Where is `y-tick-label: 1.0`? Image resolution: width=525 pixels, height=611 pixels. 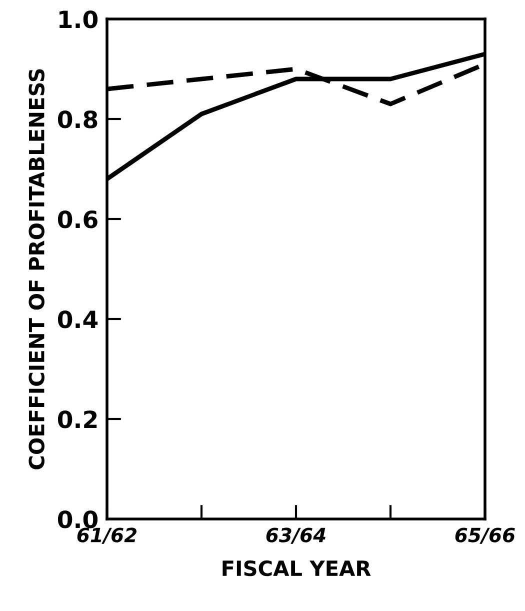
y-tick-label: 1.0 is located at coordinates (79, 19).